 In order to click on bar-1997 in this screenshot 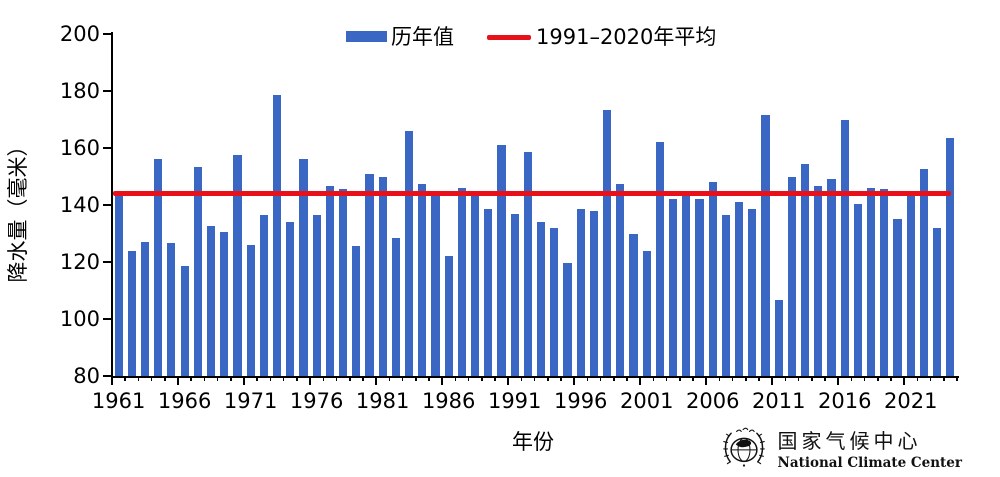, I will do `click(593, 293)`.